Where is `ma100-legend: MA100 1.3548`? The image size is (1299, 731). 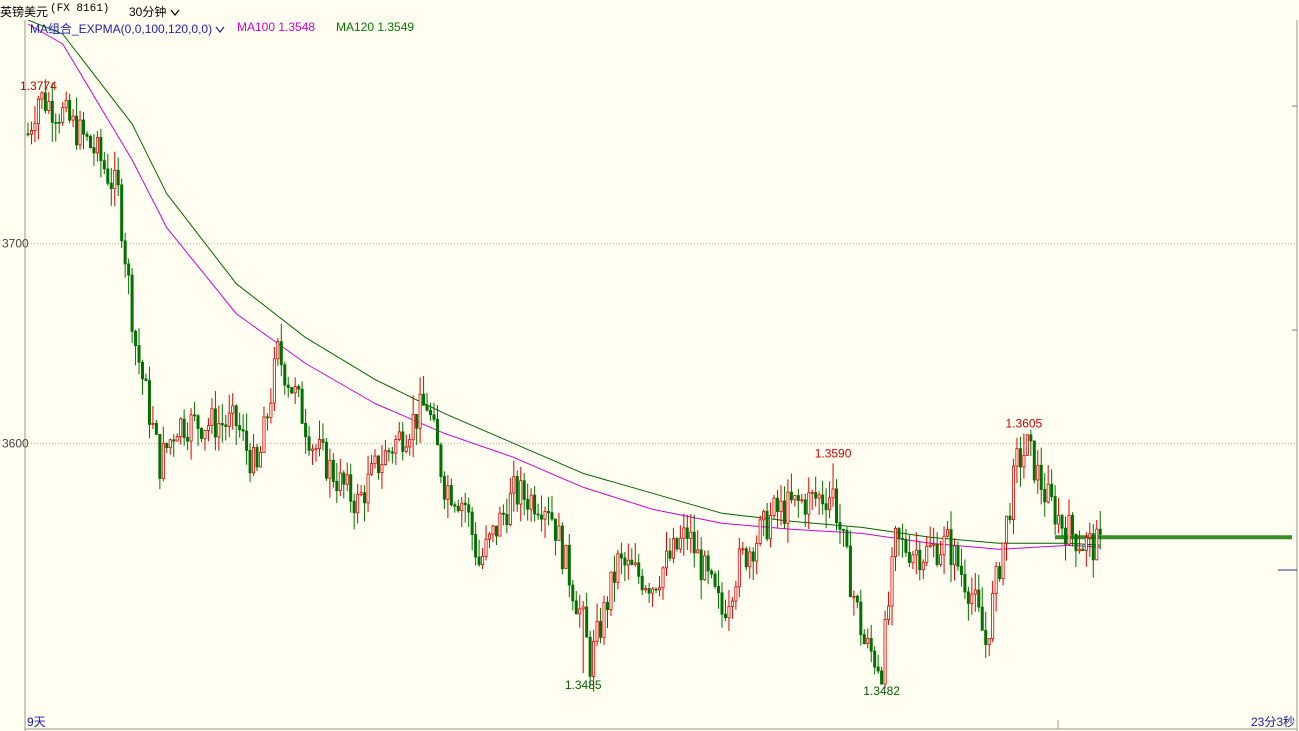 ma100-legend: MA100 1.3548 is located at coordinates (276, 27).